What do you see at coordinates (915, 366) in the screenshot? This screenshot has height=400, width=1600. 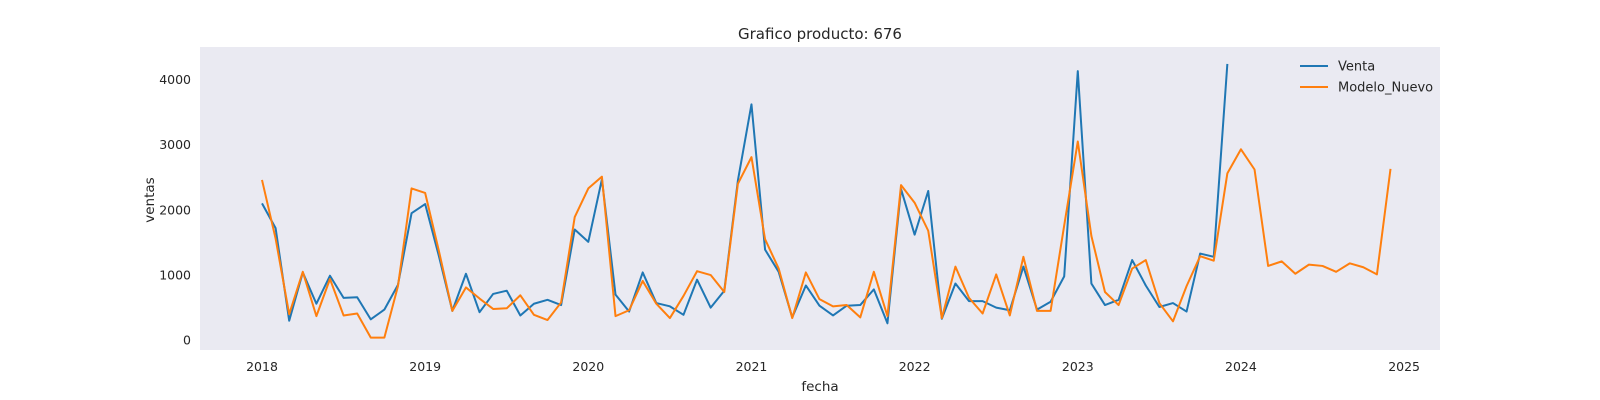 I see `x-tick-label: 2022` at bounding box center [915, 366].